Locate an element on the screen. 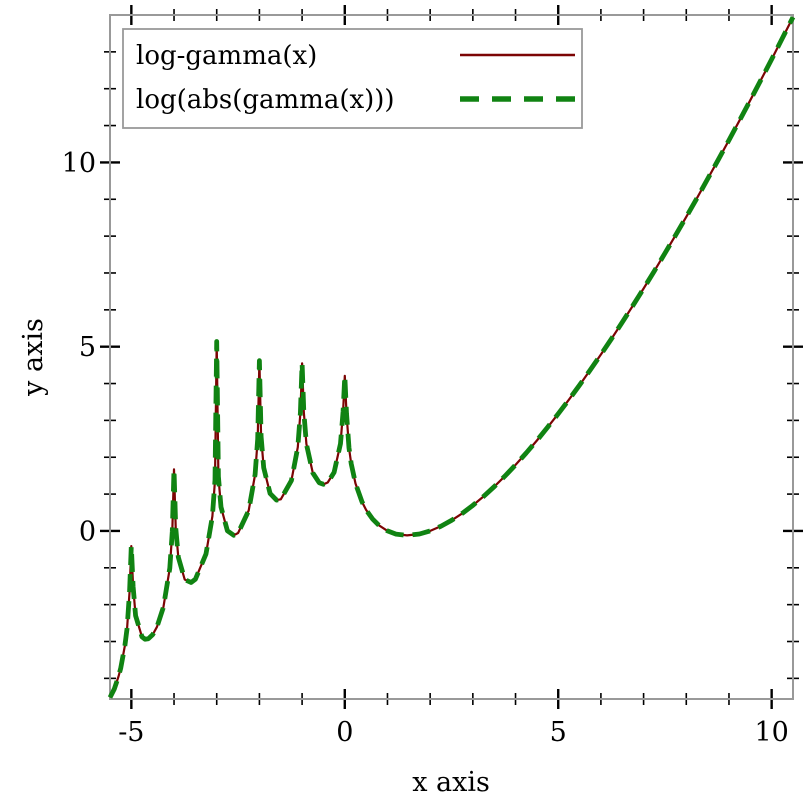  x-tick-label: 0 is located at coordinates (344, 732).